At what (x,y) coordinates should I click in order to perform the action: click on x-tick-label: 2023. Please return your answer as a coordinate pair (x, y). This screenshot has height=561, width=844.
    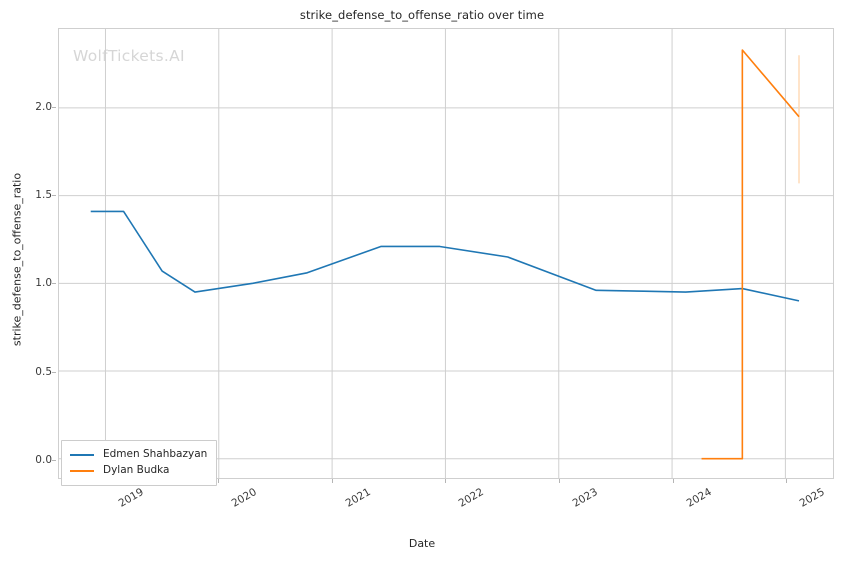
    Looking at the image, I should click on (585, 498).